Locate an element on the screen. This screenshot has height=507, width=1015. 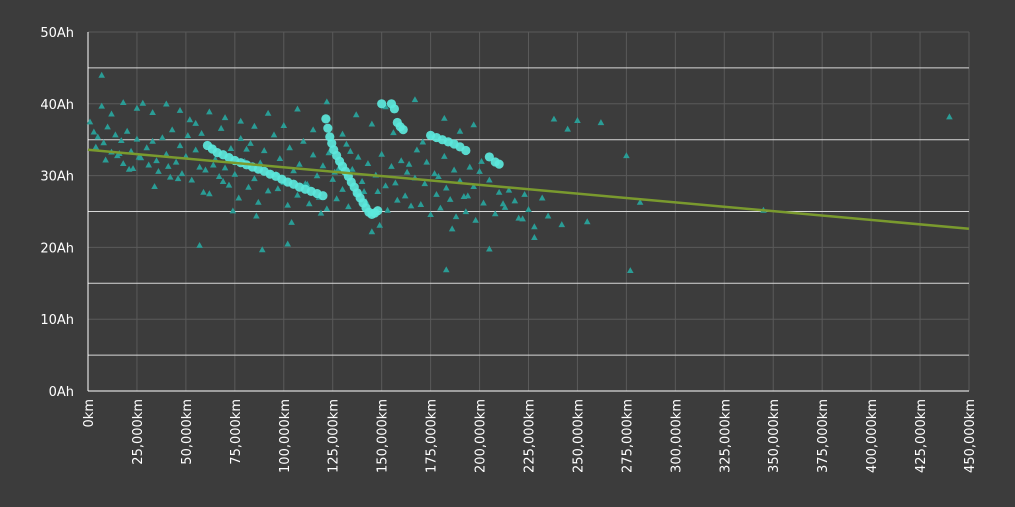
x-tick-label: 200,000km is located at coordinates (481, 436).